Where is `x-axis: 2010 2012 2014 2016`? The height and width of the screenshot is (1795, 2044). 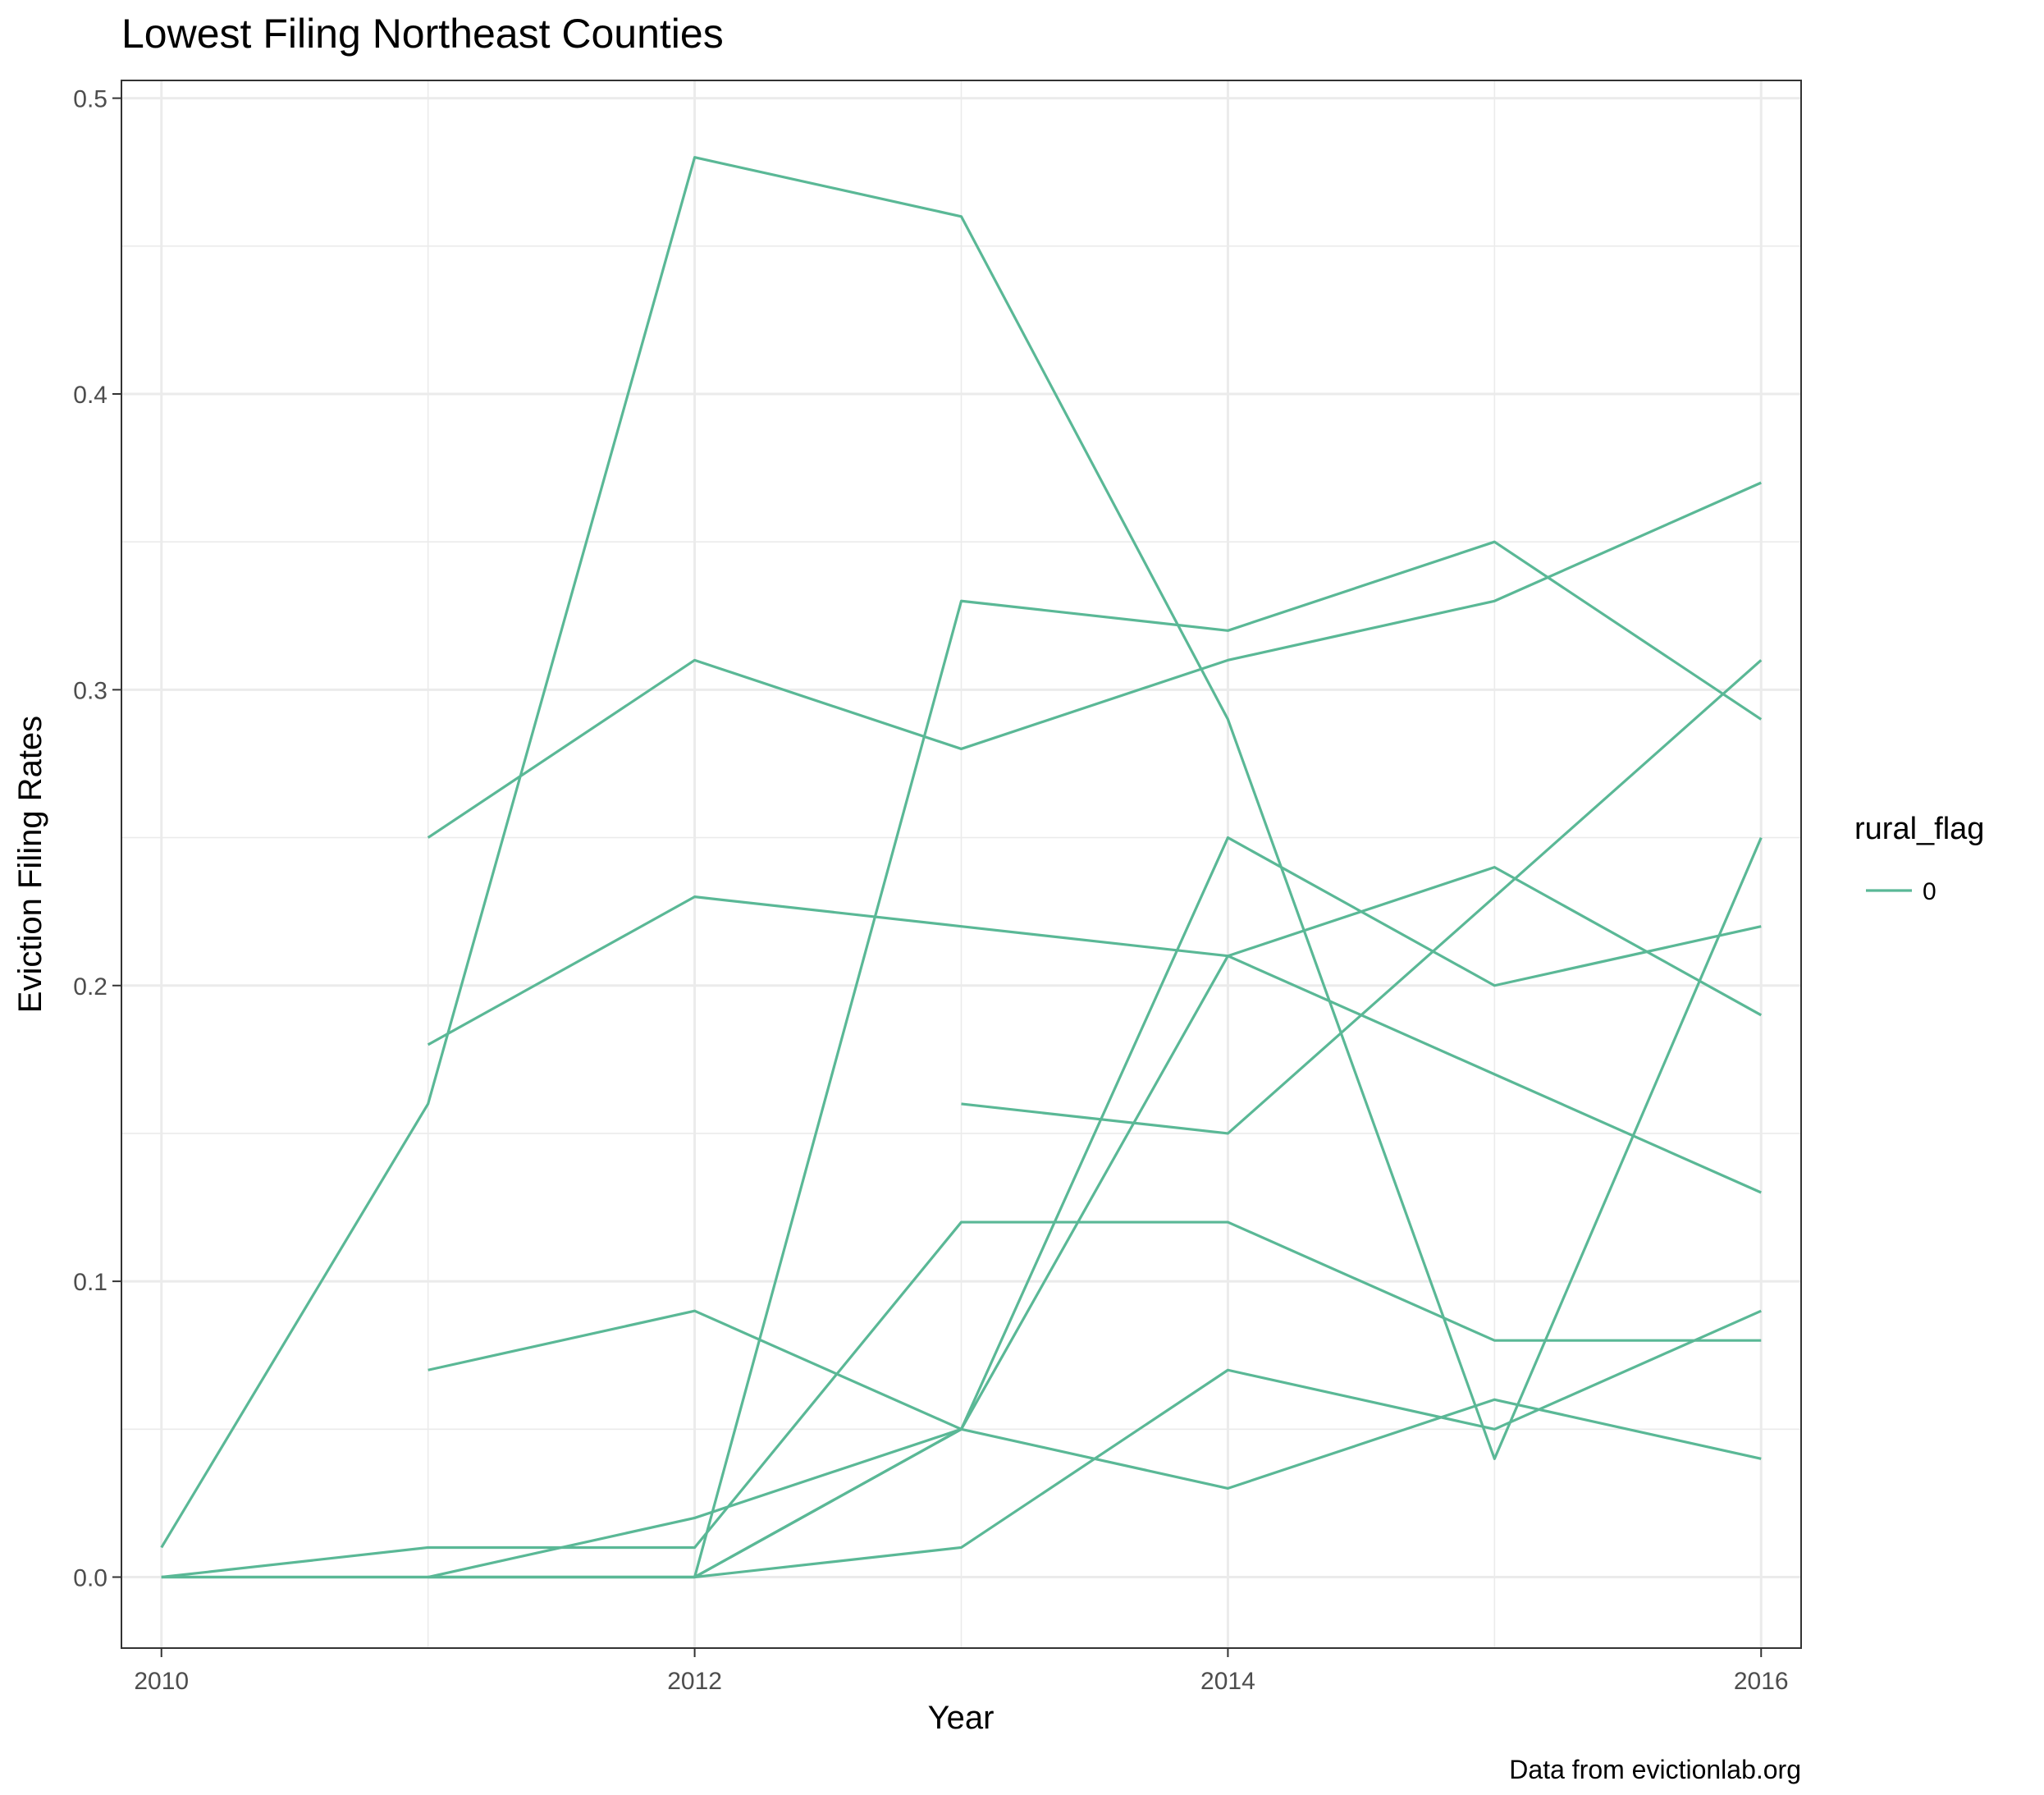
x-axis: 2010 2012 2014 2016 is located at coordinates (961, 1672).